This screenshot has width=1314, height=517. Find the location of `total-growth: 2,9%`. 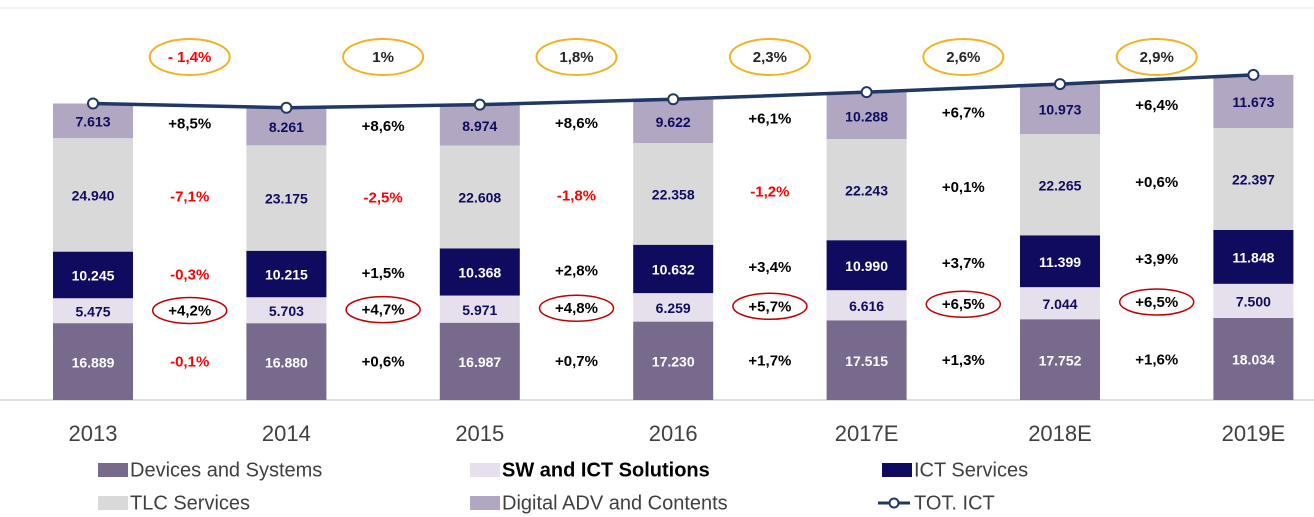

total-growth: 2,9% is located at coordinates (1157, 57).